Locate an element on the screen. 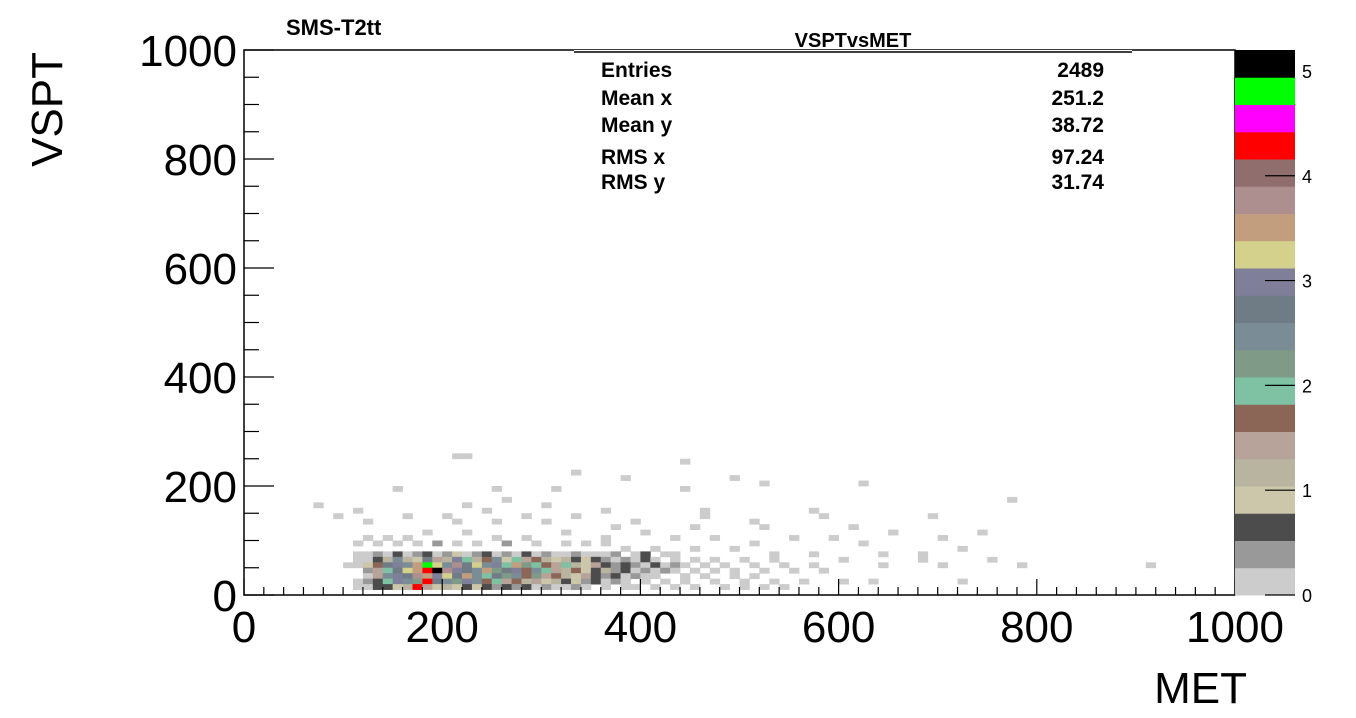 The image size is (1356, 718). x-tick-label: 1000 is located at coordinates (1235, 627).